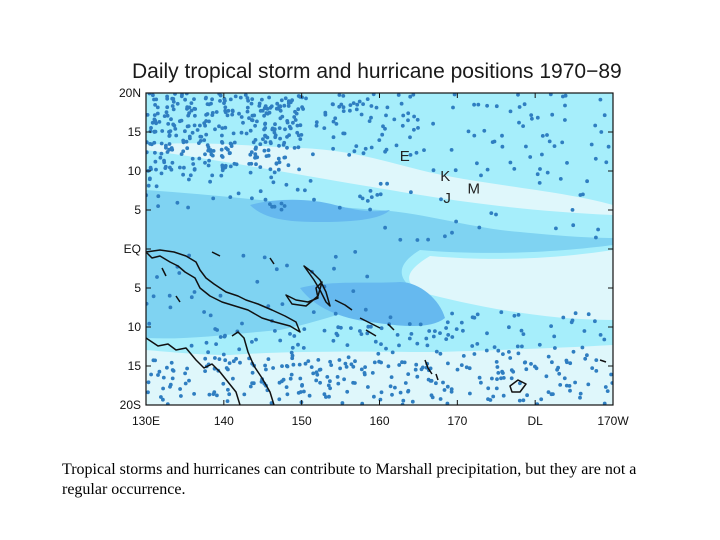 The height and width of the screenshot is (540, 720). I want to click on coastline-new-britain, so click(304, 294).